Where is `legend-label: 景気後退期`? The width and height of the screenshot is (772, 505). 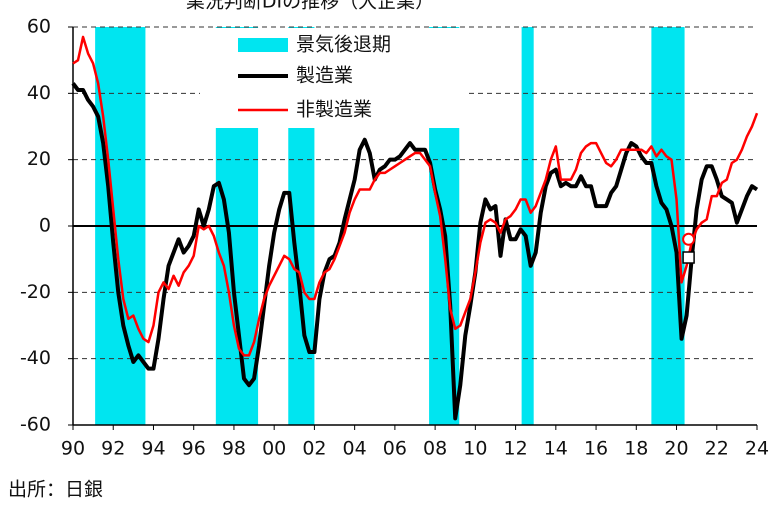 legend-label: 景気後退期 is located at coordinates (343, 45).